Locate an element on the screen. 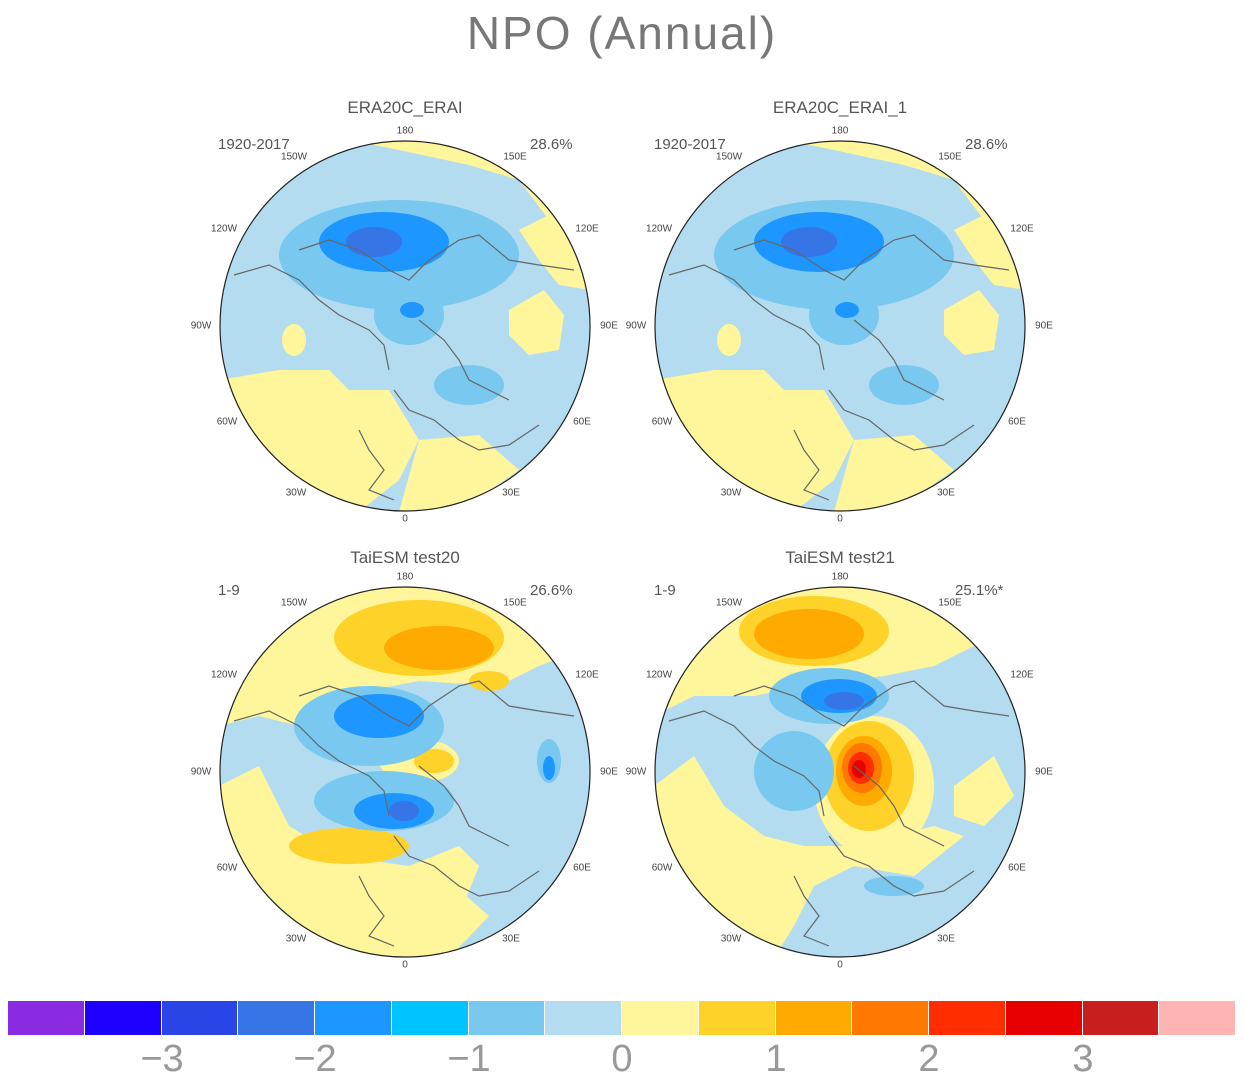 This screenshot has width=1244, height=1082. panel-1-title: ERA20C_ERAI is located at coordinates (405, 107).